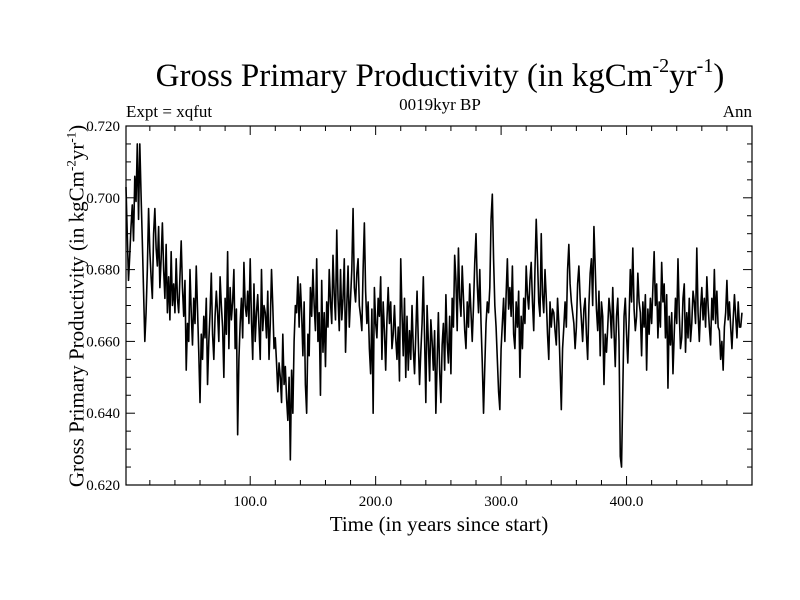  I want to click on chart-title-close: ), so click(719, 76).